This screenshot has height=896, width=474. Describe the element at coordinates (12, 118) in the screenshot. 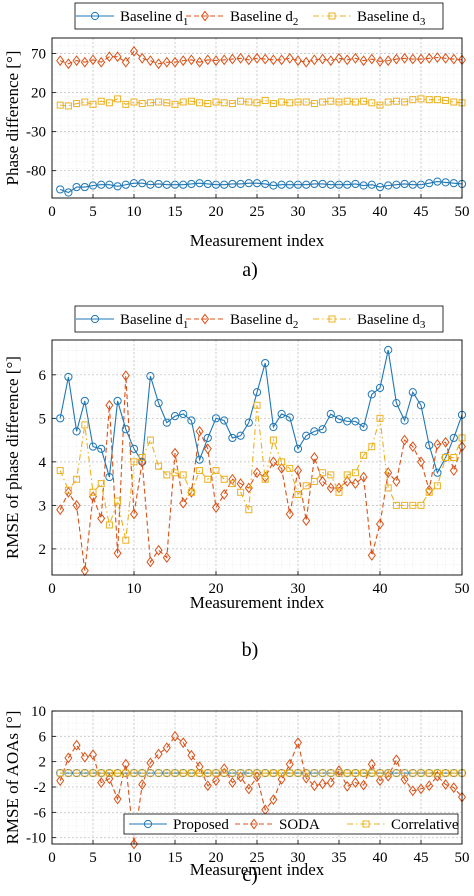

I see `y-axis-label: Phase difference [°]` at that location.